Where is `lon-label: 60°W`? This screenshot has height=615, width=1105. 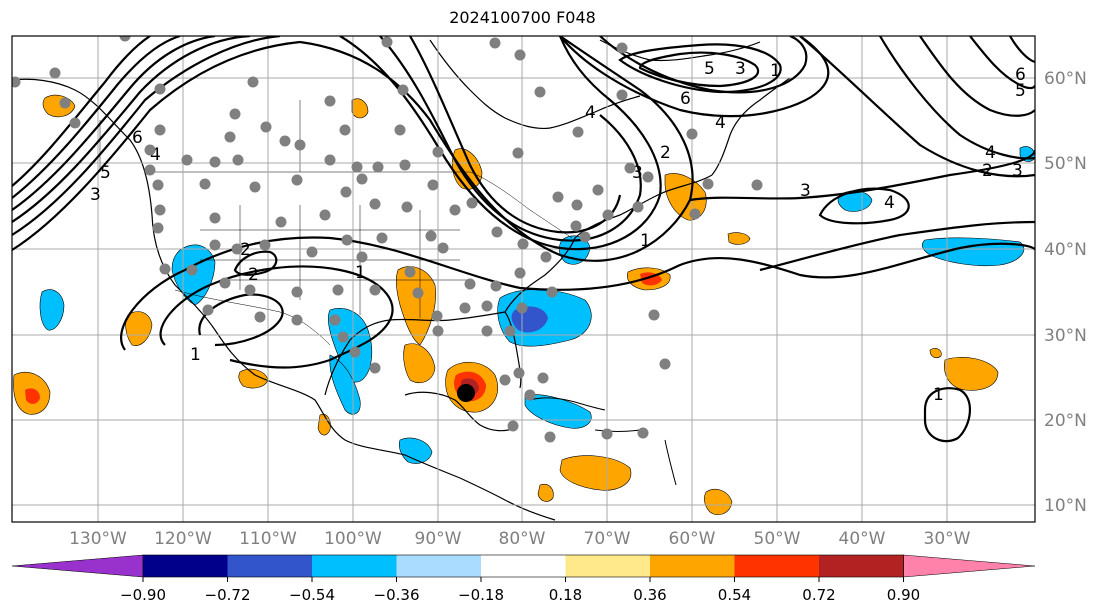 lon-label: 60°W is located at coordinates (692, 538).